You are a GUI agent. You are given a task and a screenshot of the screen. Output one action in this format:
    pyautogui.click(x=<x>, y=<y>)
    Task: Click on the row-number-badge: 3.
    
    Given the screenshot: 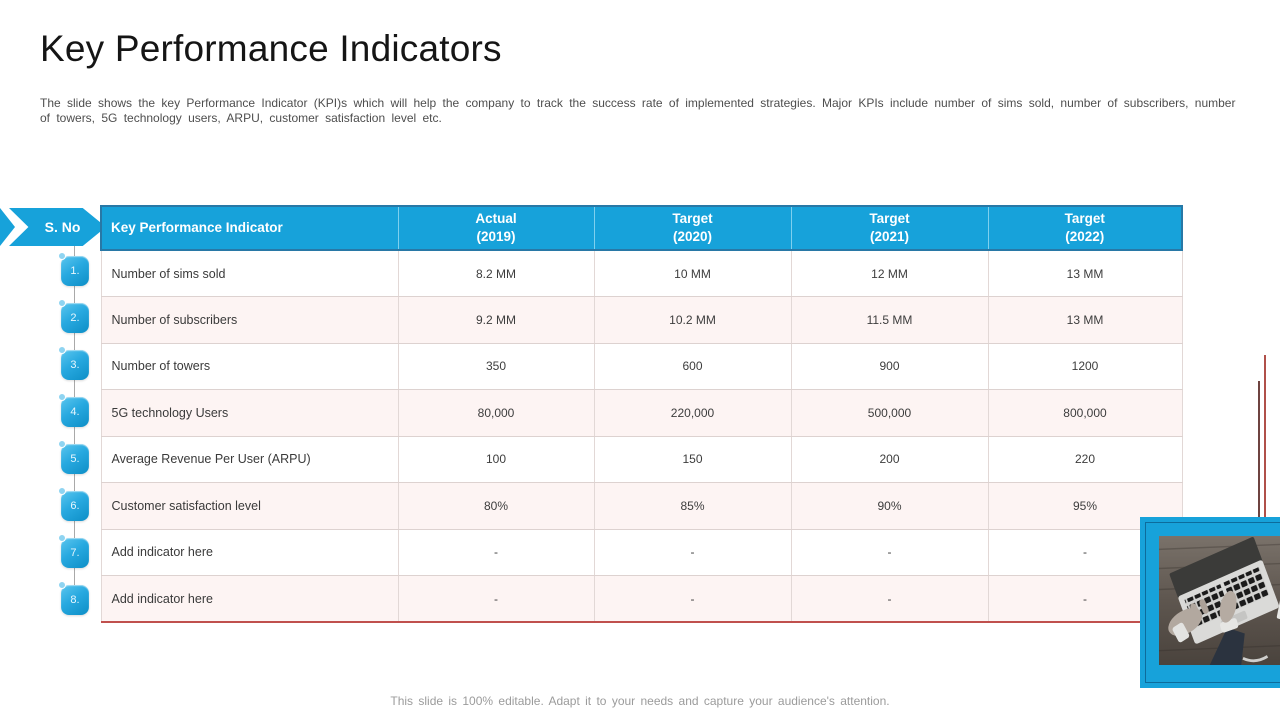 What is the action you would take?
    pyautogui.click(x=73, y=363)
    